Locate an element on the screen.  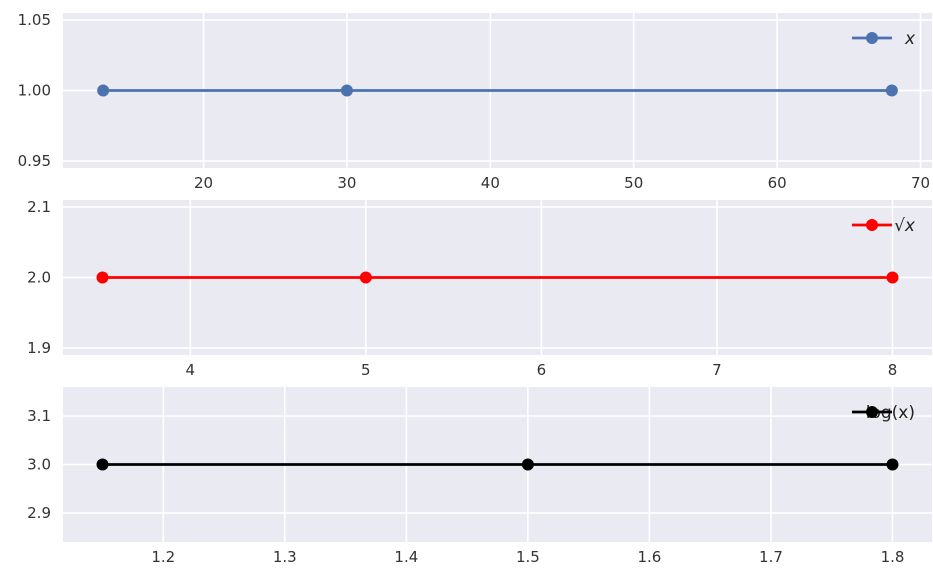
x-tick-label: 30 is located at coordinates (346, 183).